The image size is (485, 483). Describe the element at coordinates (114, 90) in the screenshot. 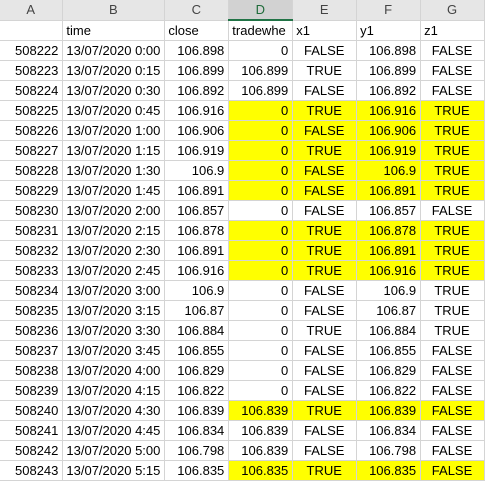

I see `table-cell: 13/07/2020 0:30` at that location.